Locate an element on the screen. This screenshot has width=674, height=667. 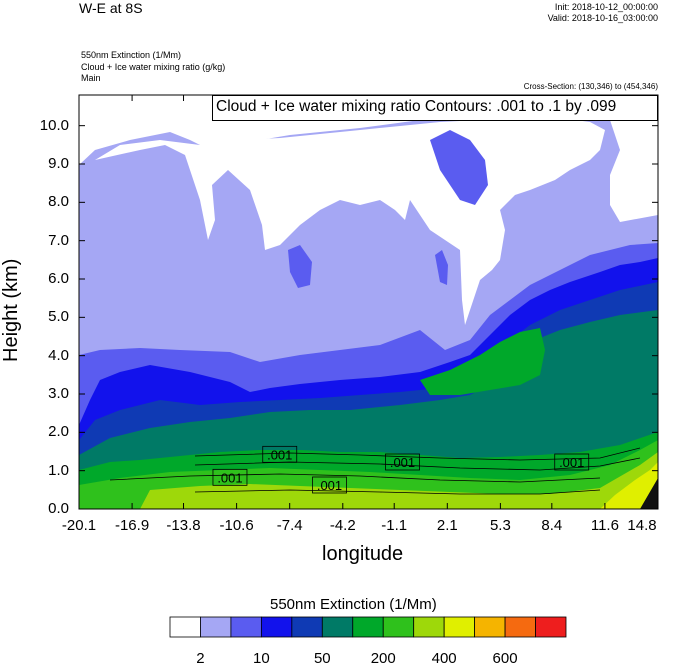
colorbar-label: 2 is located at coordinates (200, 658).